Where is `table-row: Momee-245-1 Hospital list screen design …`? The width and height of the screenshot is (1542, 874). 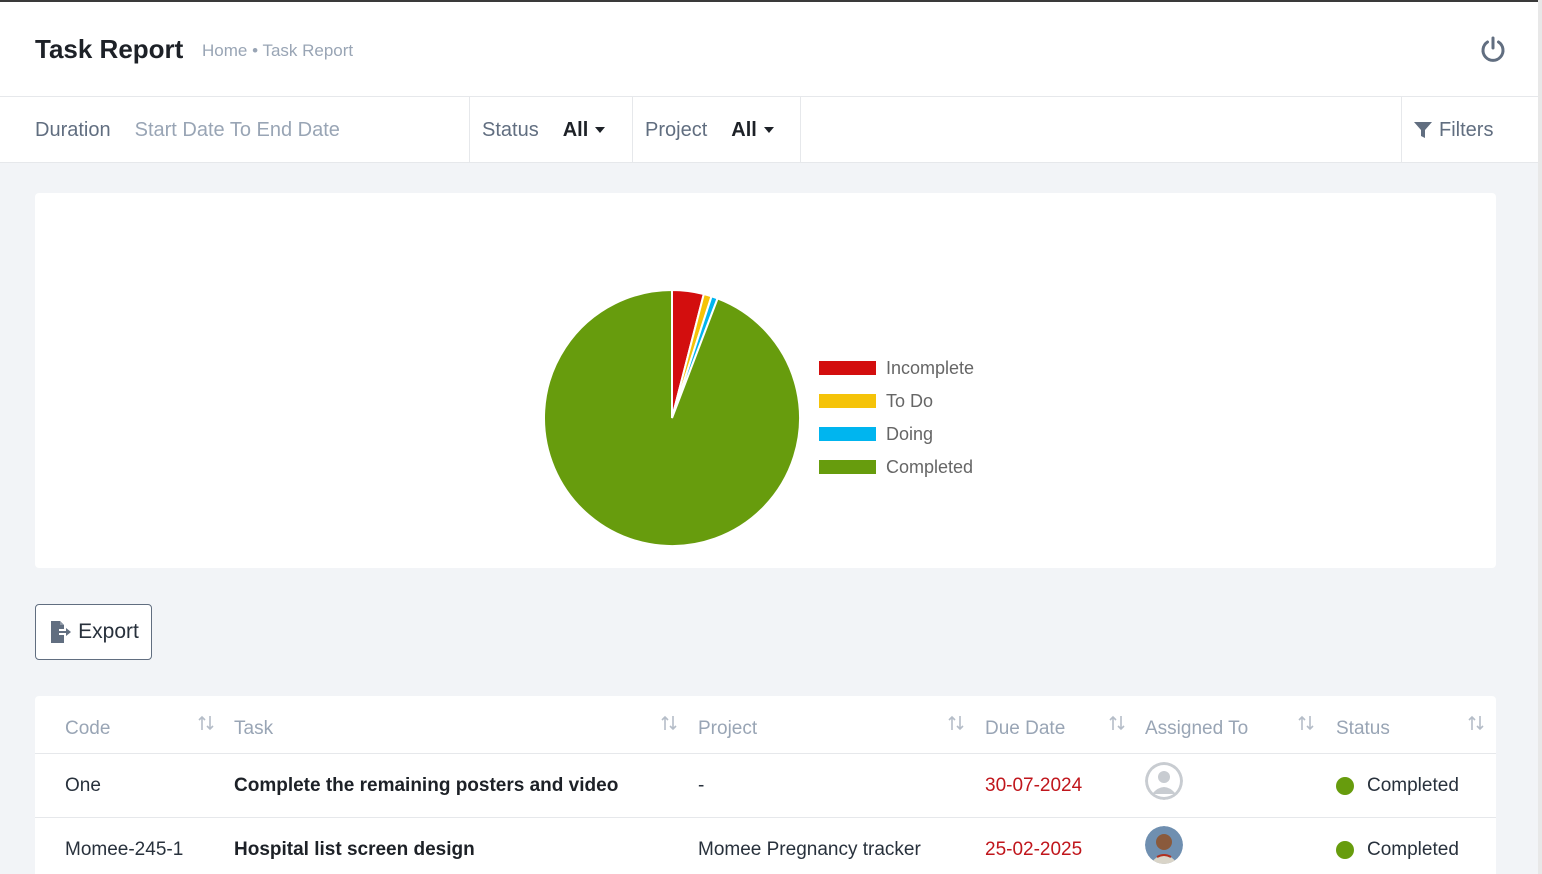
table-row: Momee-245-1 Hospital list screen design … is located at coordinates (765, 846).